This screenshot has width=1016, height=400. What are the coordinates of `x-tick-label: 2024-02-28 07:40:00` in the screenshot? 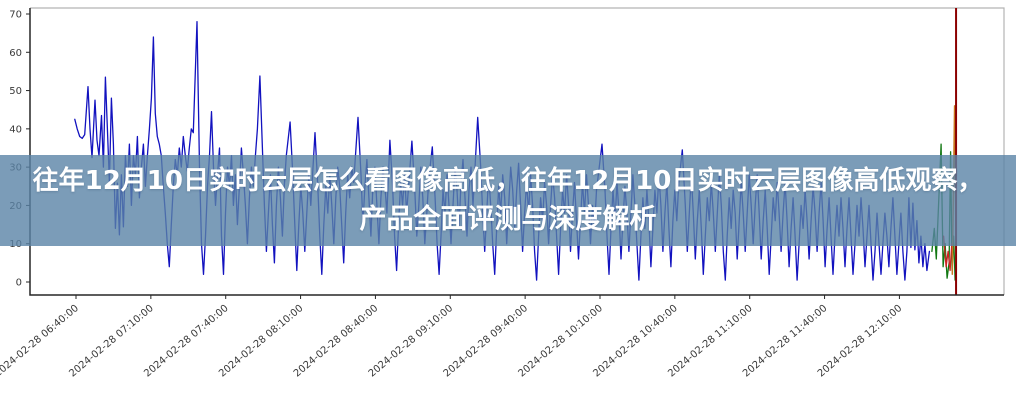 It's located at (186, 341).